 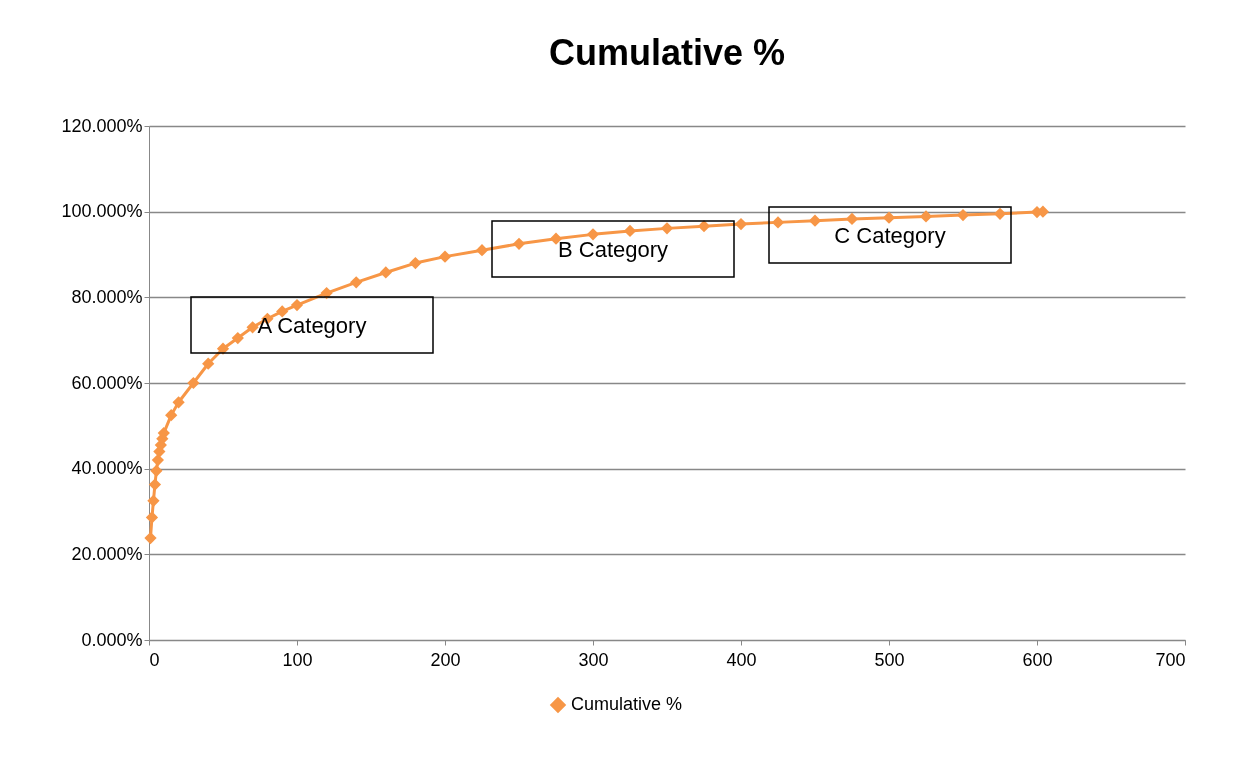 I want to click on x-tick-label: 300, so click(x=593, y=659).